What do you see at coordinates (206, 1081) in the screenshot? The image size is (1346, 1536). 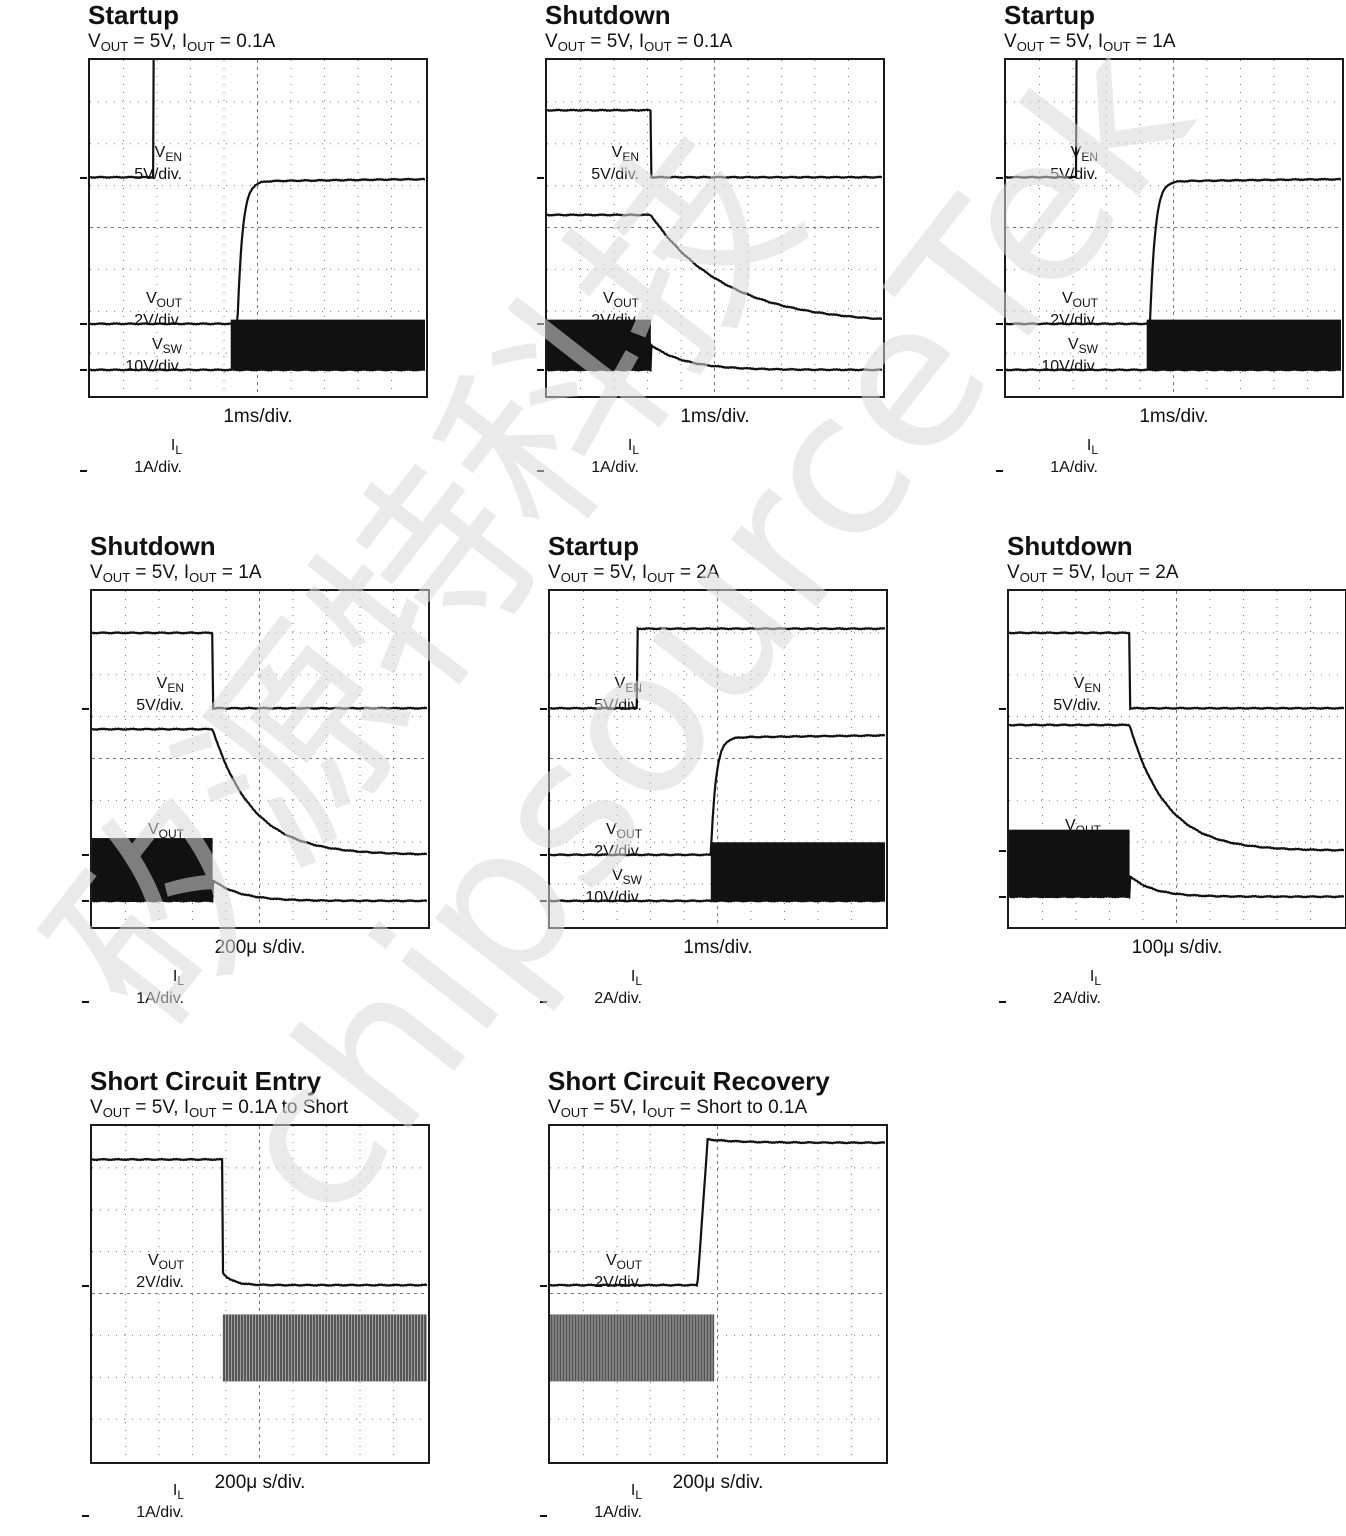 I see `panel-title: Short Circuit Entry` at bounding box center [206, 1081].